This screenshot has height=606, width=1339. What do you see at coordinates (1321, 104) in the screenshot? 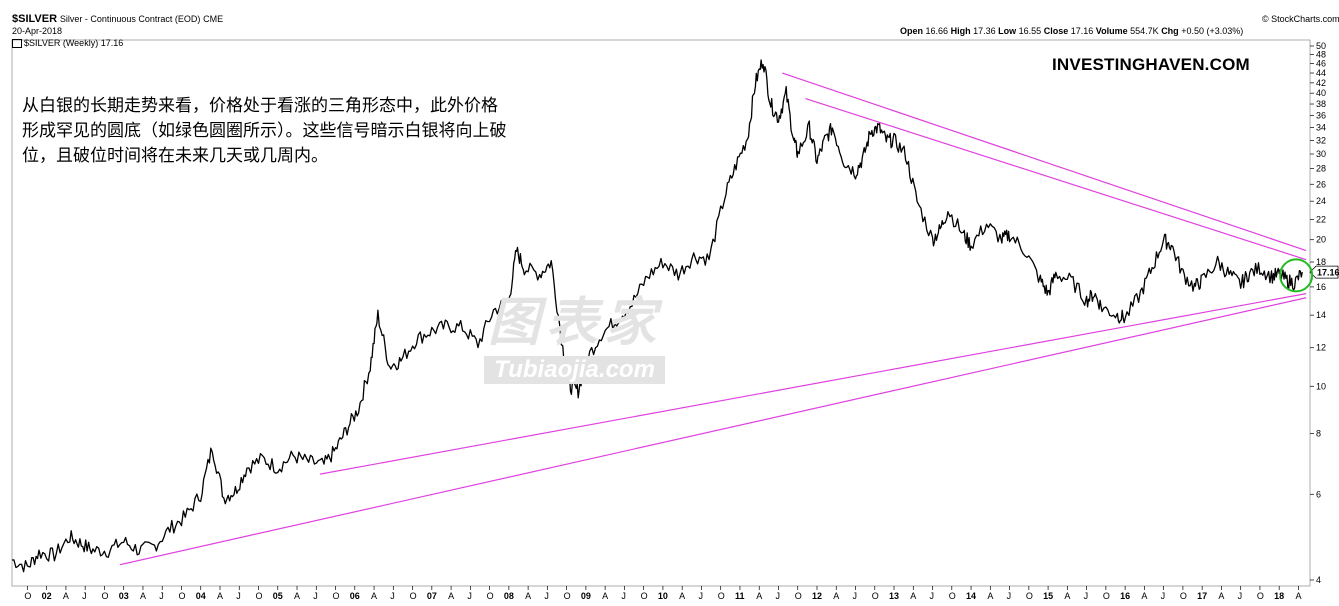
I see `y-tick-label: 38` at bounding box center [1321, 104].